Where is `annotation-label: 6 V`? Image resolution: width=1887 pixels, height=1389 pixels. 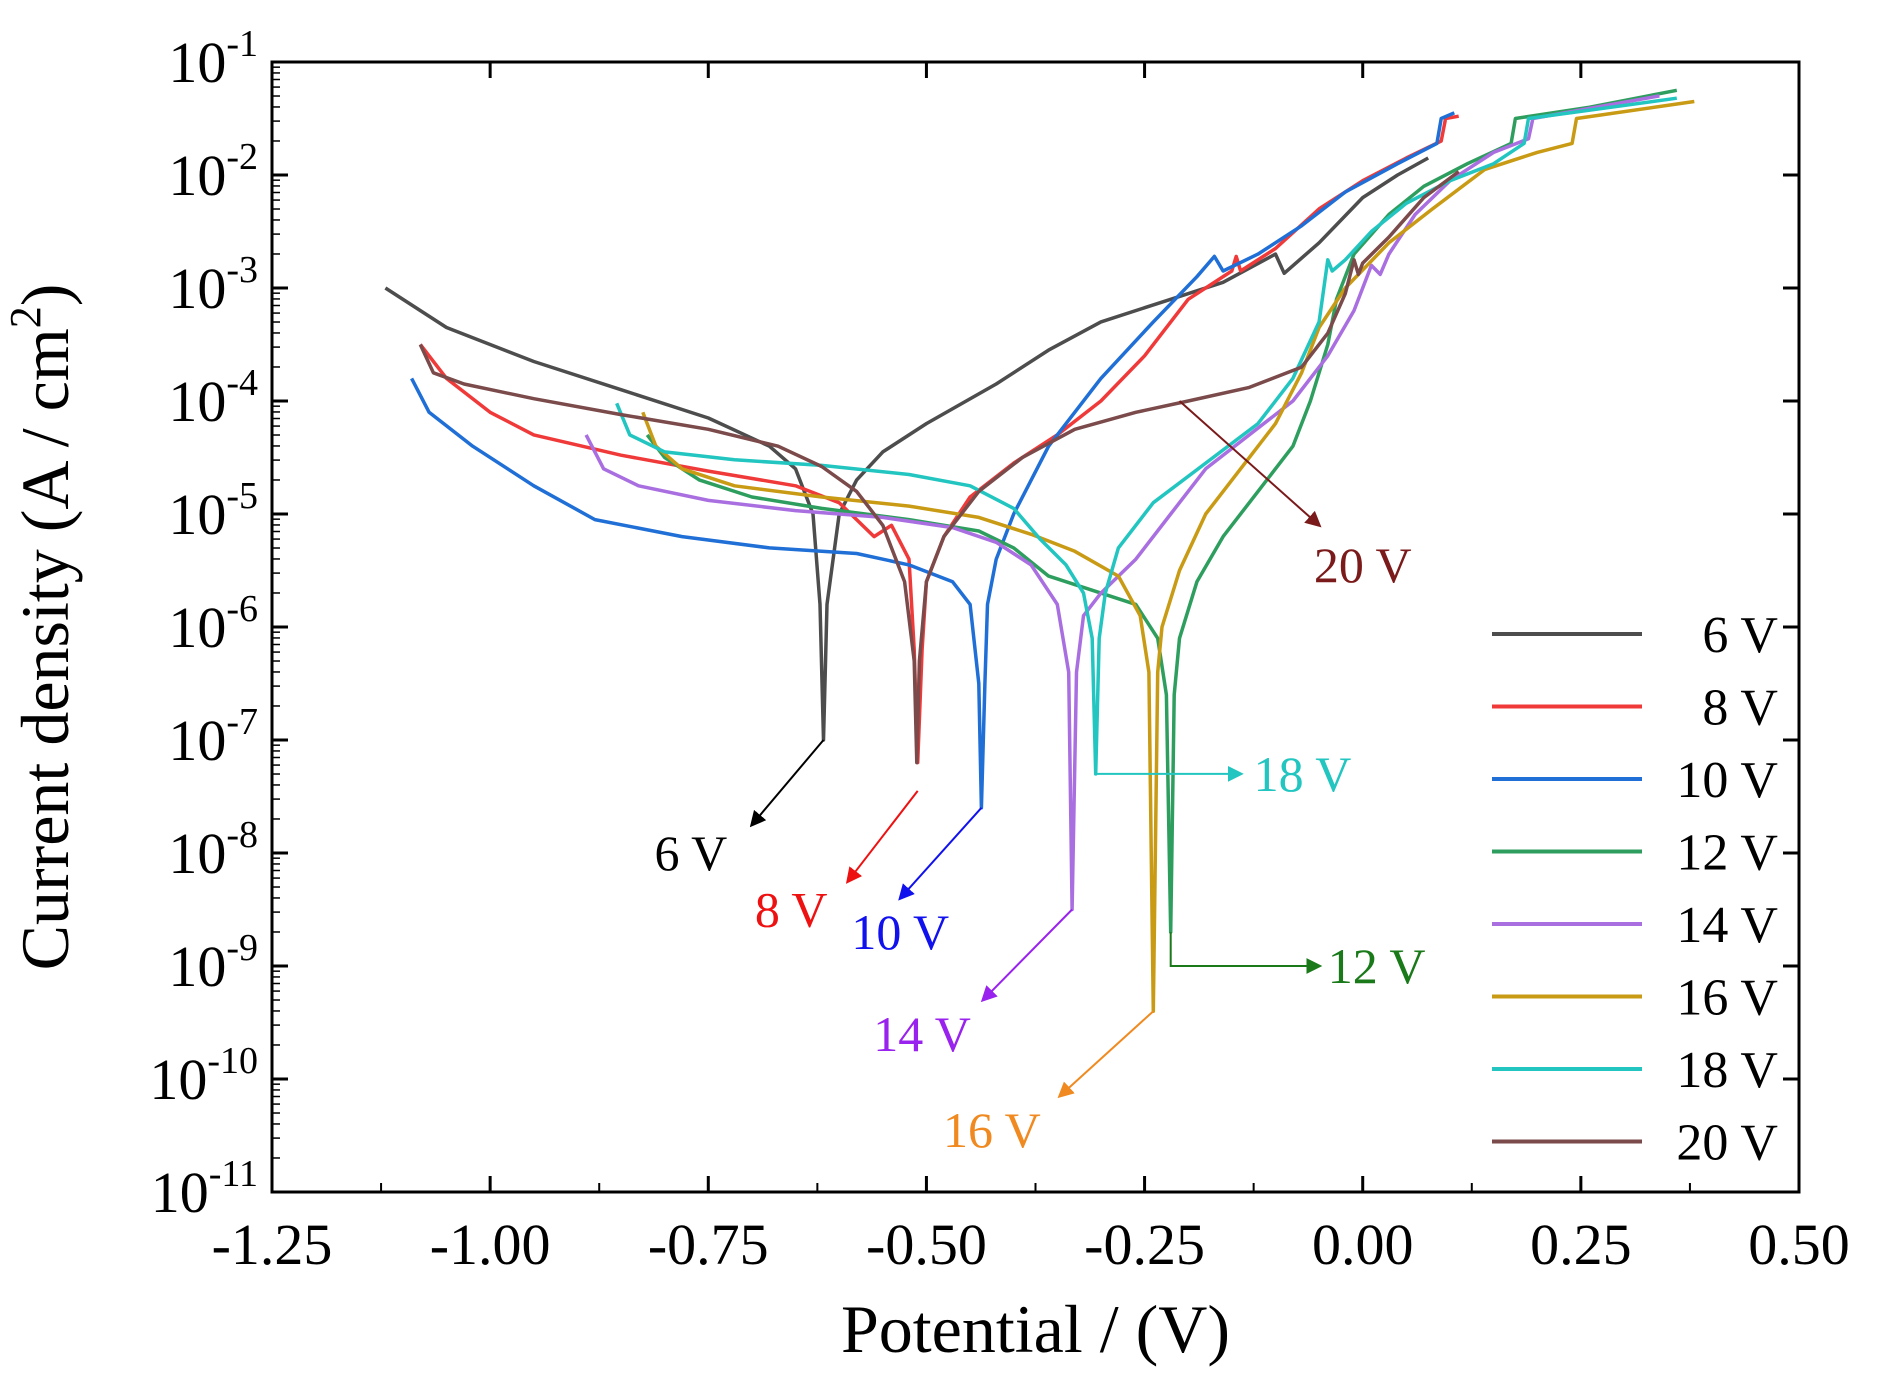 annotation-label: 6 V is located at coordinates (690, 853).